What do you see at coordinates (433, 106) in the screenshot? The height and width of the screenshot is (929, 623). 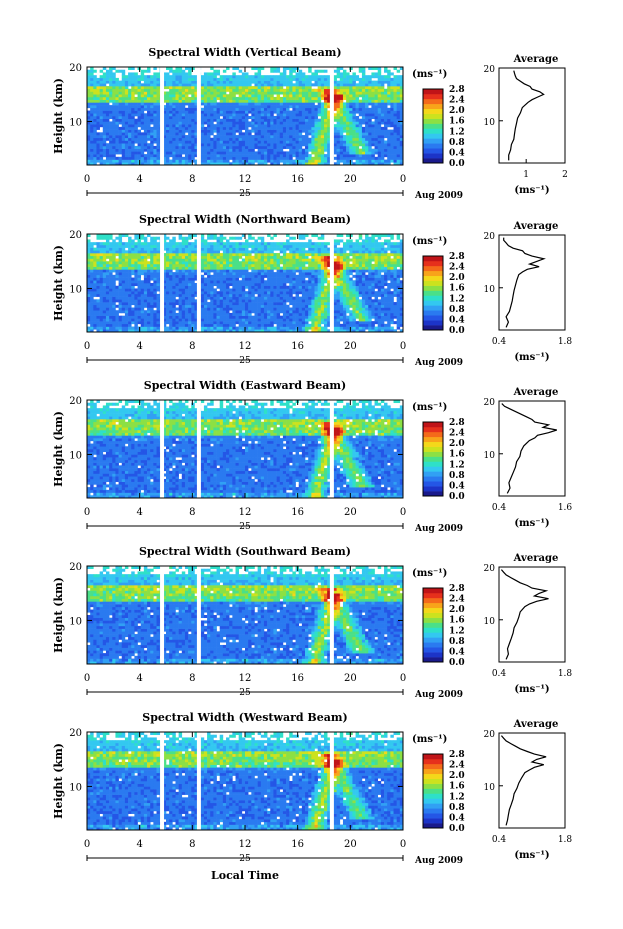 I see `colorbar-swatch` at bounding box center [433, 106].